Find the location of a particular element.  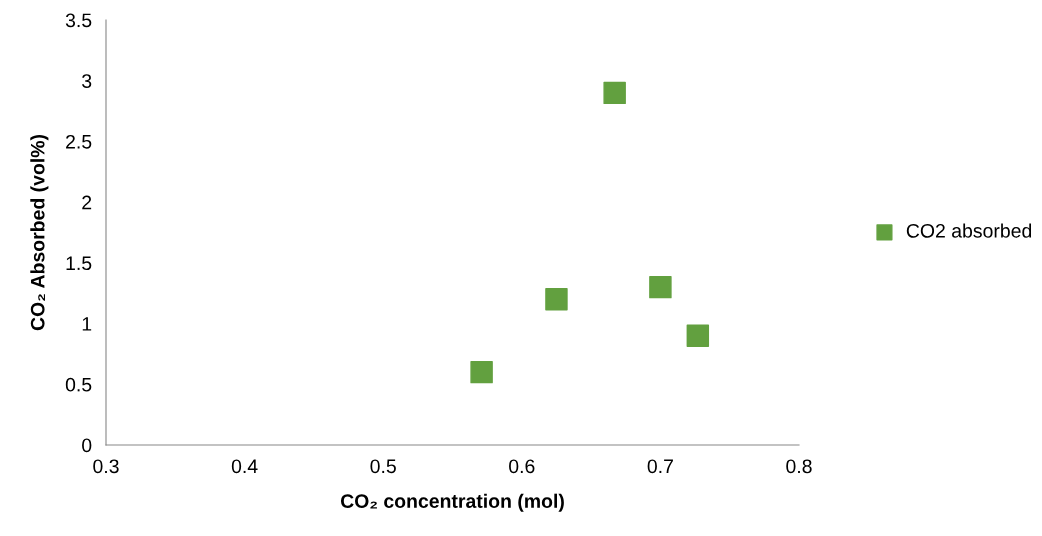

x-tick-label: 0.6 is located at coordinates (522, 466).